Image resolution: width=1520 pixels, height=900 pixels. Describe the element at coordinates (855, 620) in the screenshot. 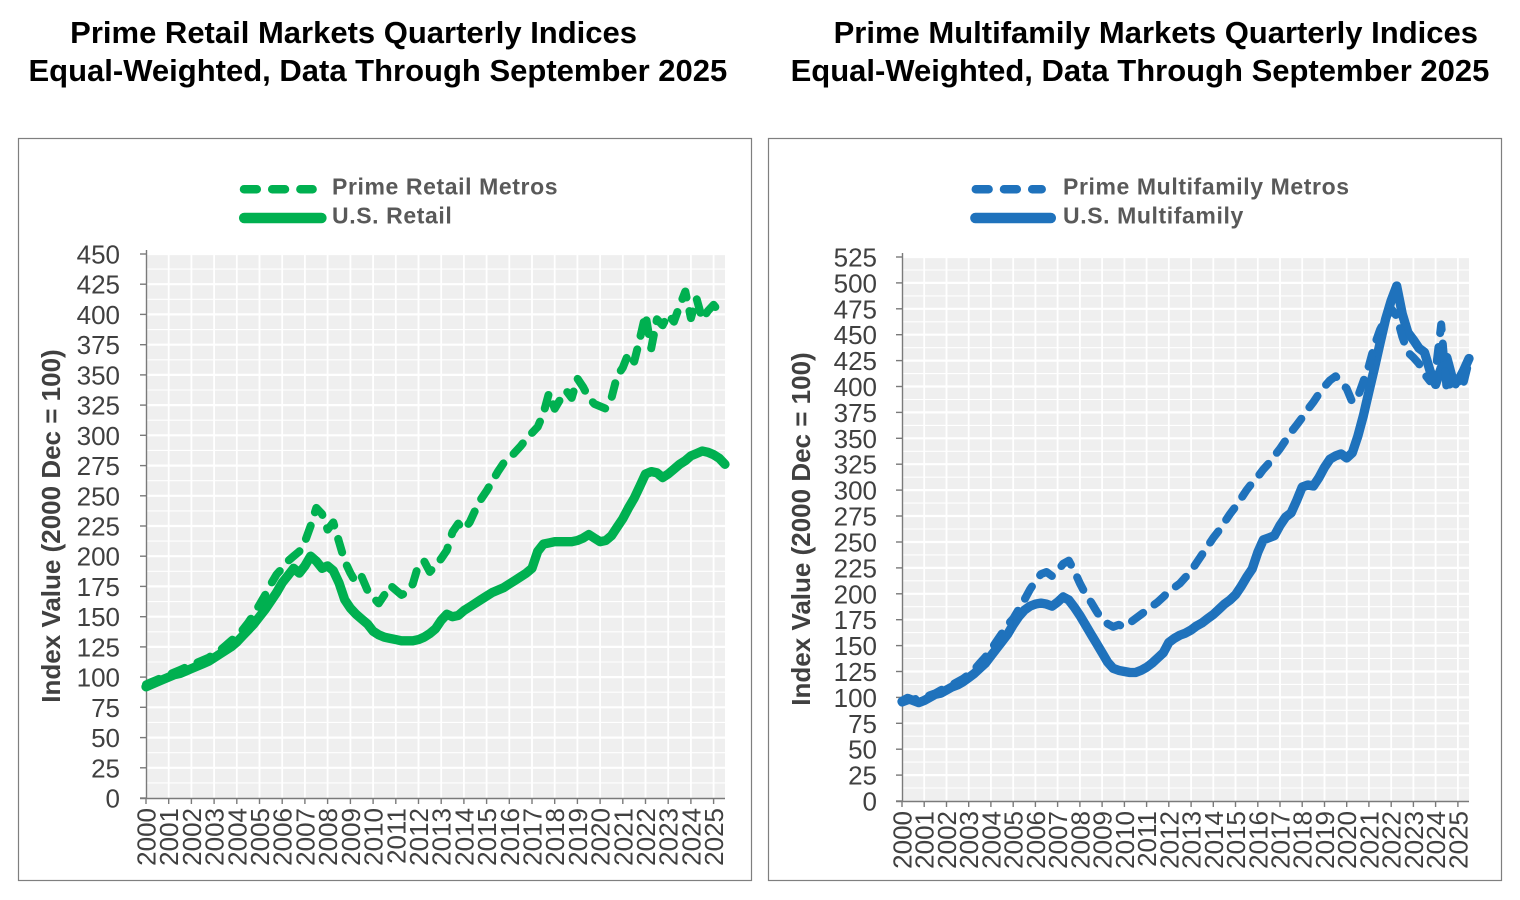

I see `svg-text: 175` at that location.